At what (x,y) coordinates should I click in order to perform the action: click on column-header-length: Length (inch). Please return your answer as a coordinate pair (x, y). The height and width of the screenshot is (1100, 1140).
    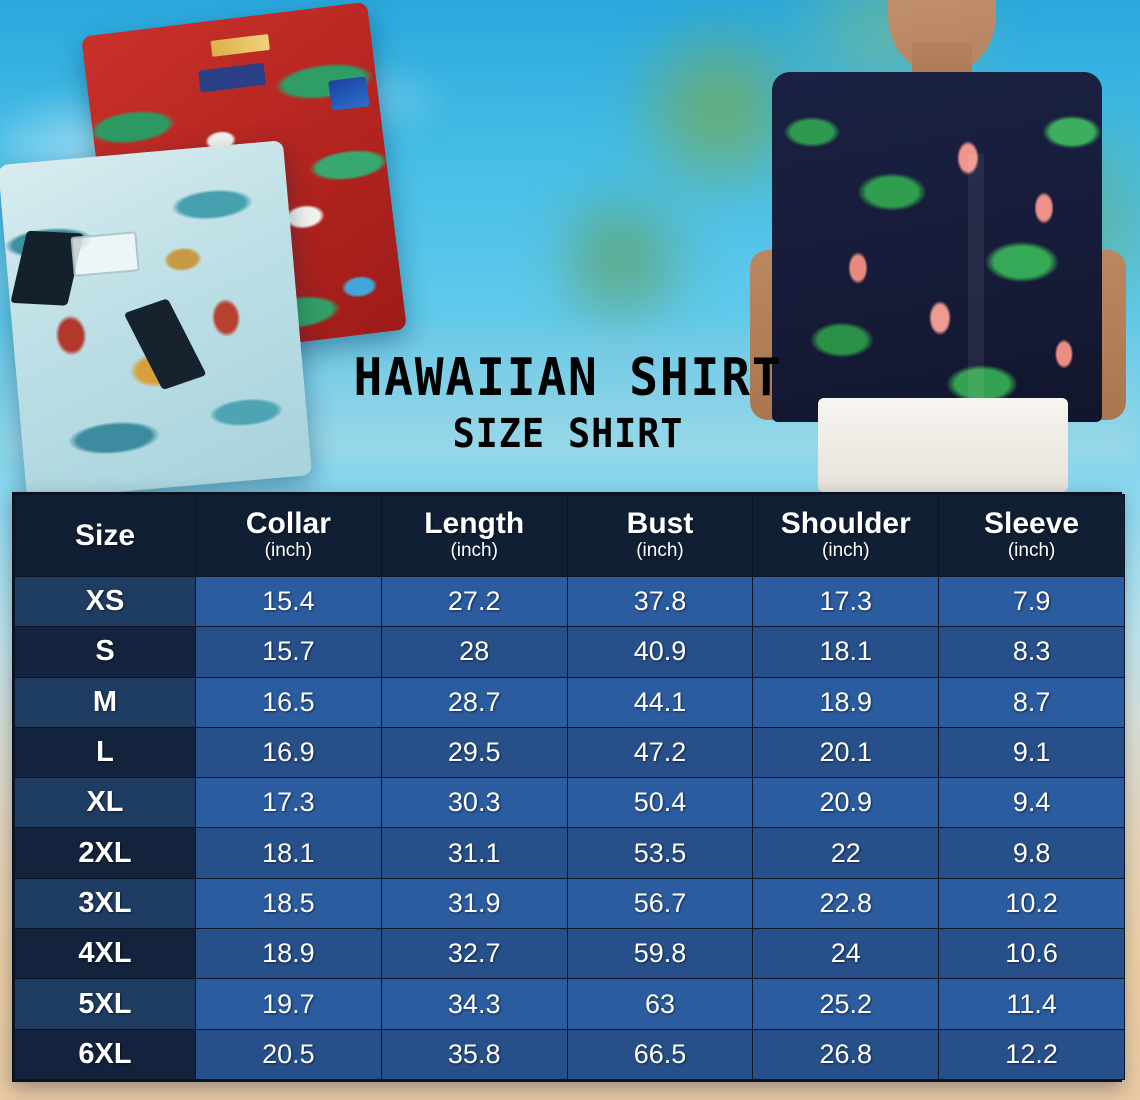
    Looking at the image, I should click on (474, 535).